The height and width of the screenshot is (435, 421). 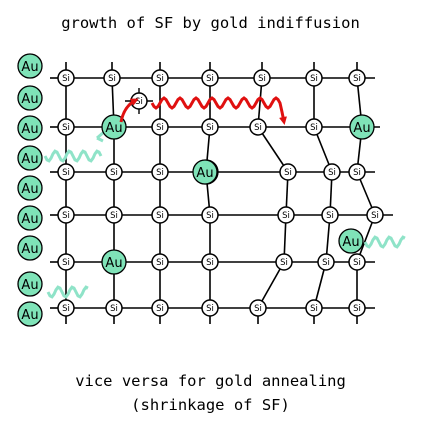 I want to click on diagram-title: growth of SF by gold indiffusion, so click(x=210, y=23).